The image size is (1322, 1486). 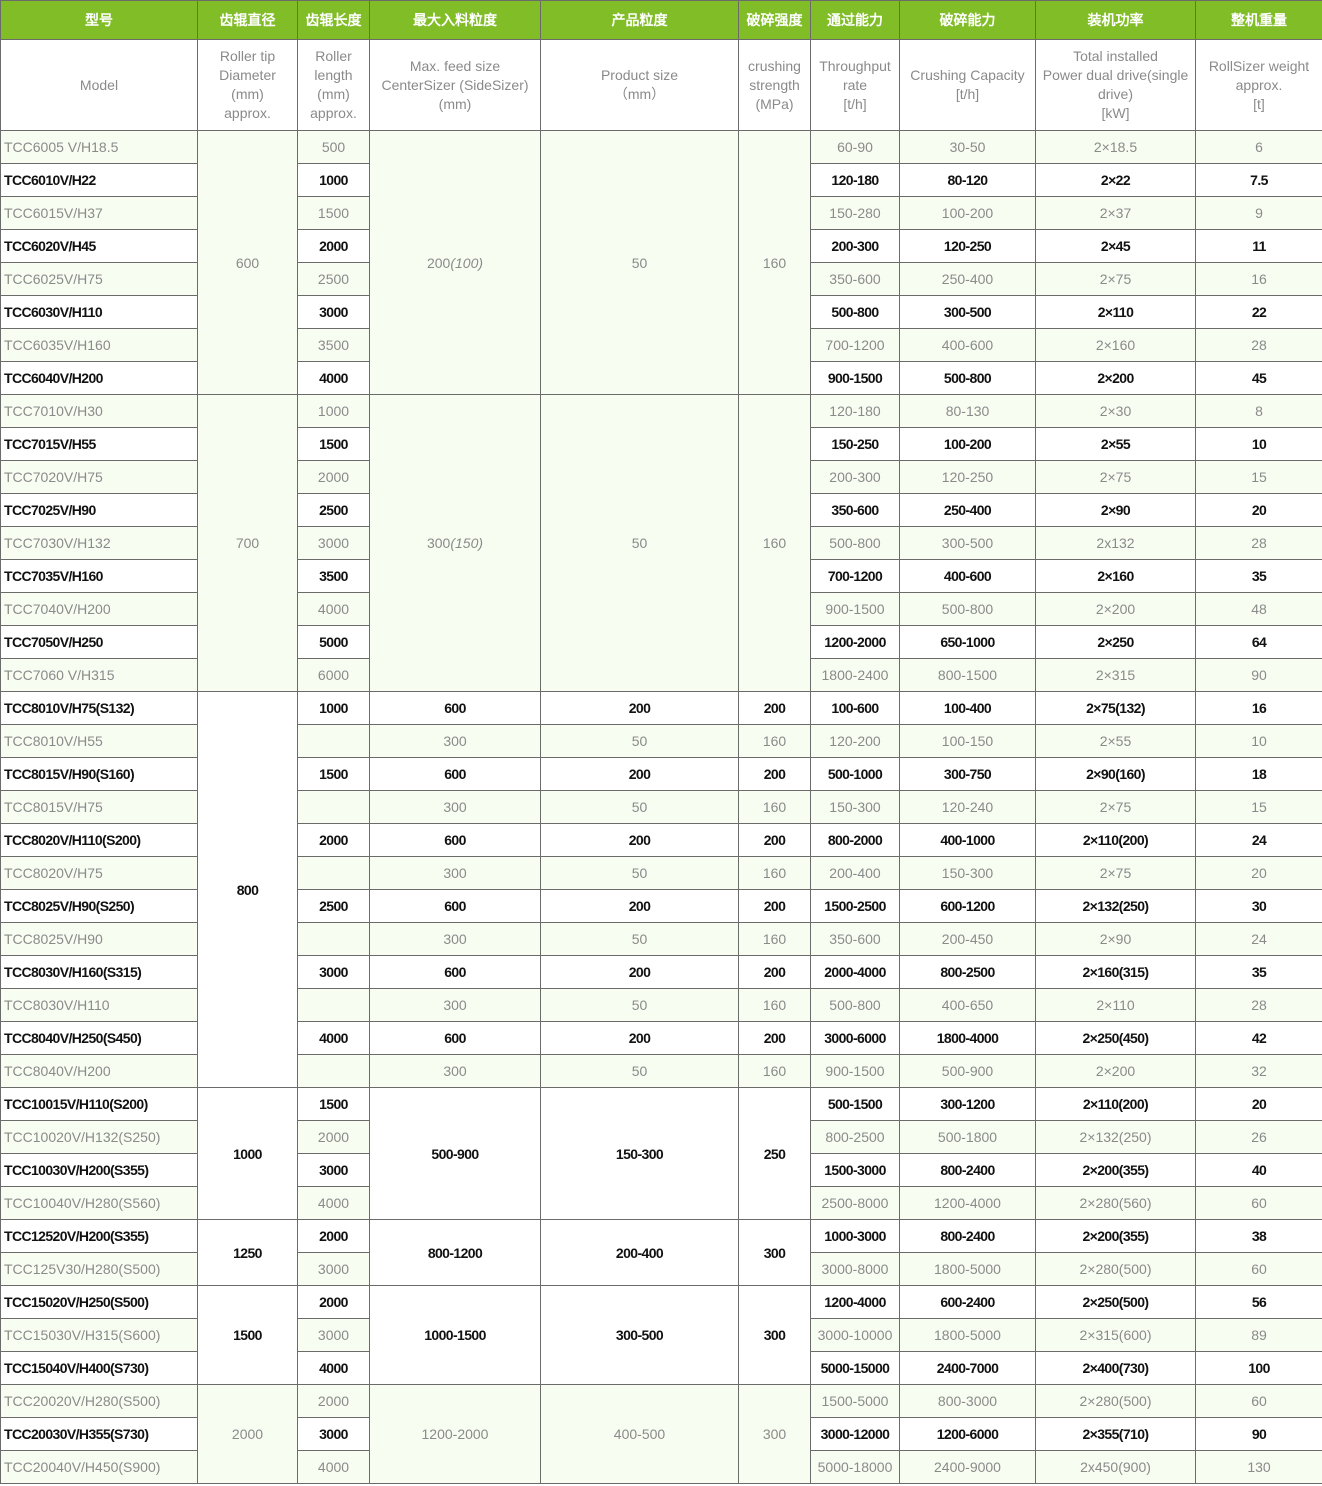 What do you see at coordinates (99, 741) in the screenshot?
I see `model-cell: TCC8010V/H55` at bounding box center [99, 741].